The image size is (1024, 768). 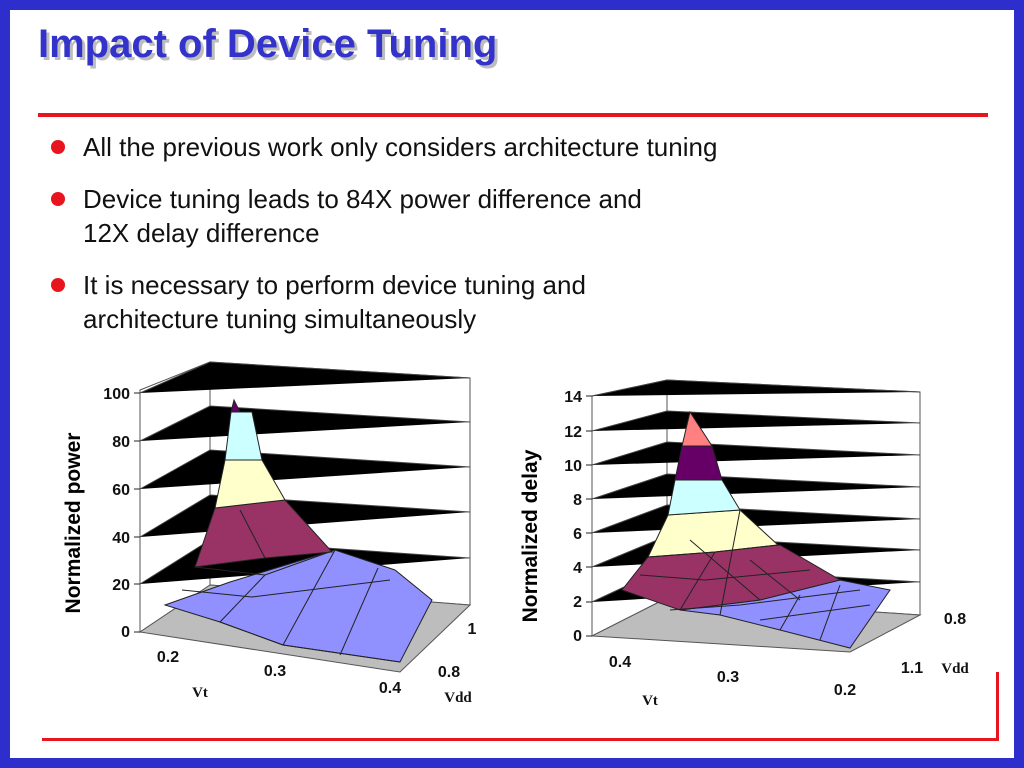 What do you see at coordinates (755, 575) in the screenshot?
I see `delay-surface-mesh` at bounding box center [755, 575].